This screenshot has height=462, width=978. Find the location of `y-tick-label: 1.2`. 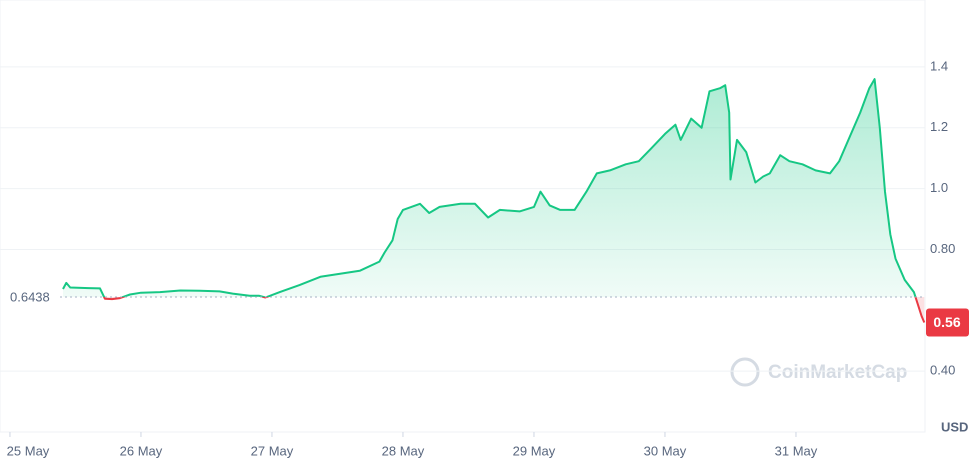

y-tick-label: 1.2 is located at coordinates (939, 126).